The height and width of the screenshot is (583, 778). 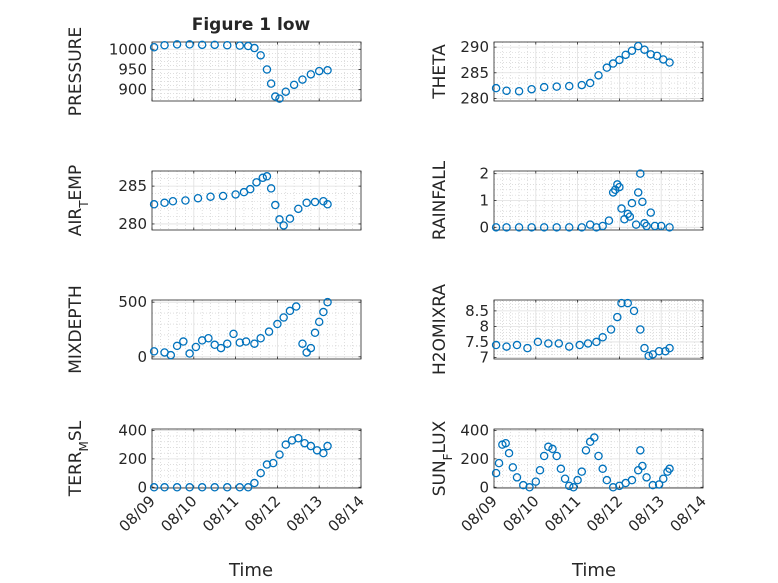 I want to click on y-tick-label: 0, so click(x=484, y=487).